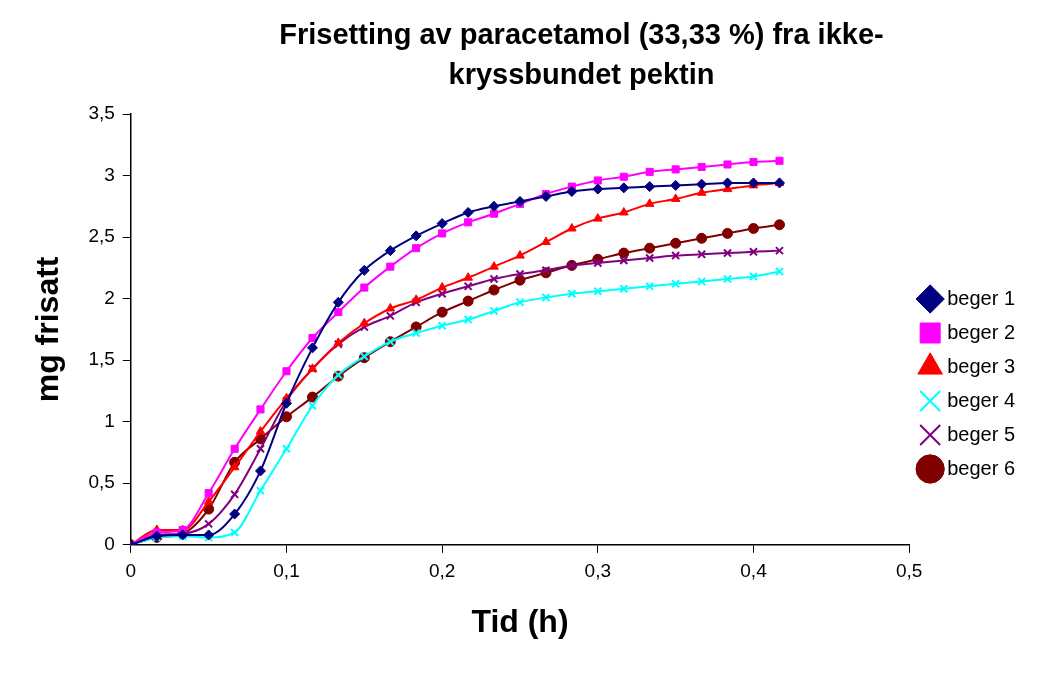  I want to click on legend-label: beger 1, so click(981, 297).